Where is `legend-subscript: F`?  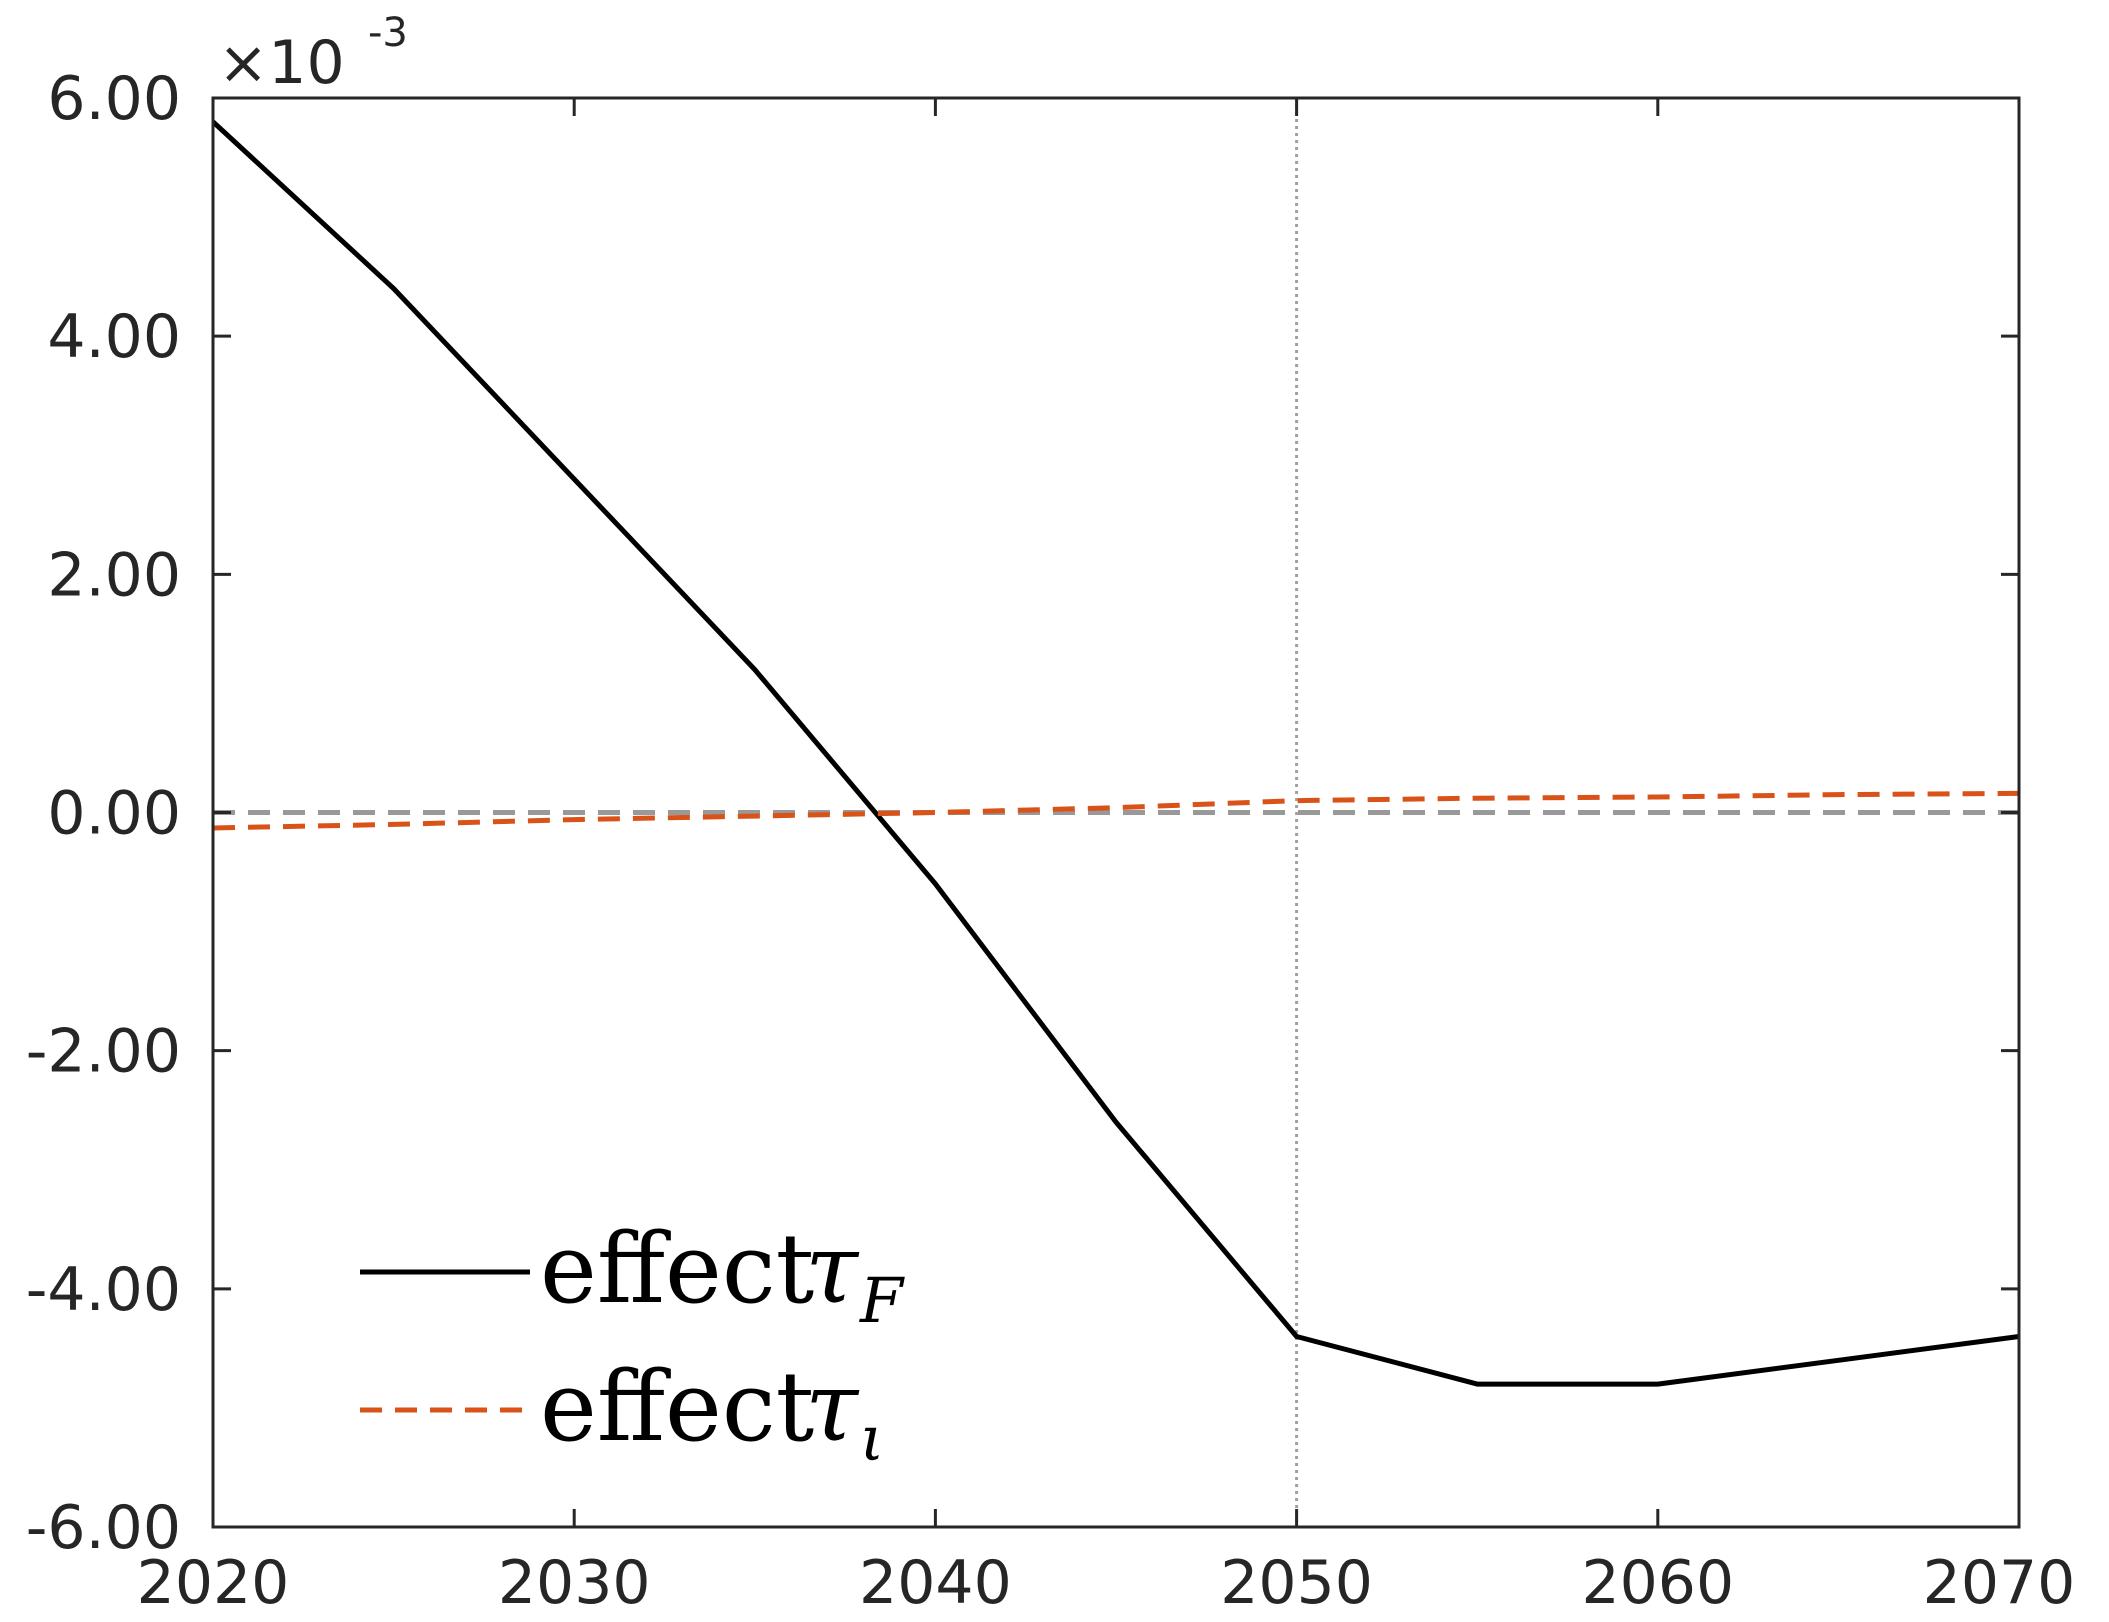 legend-subscript: F is located at coordinates (882, 1300).